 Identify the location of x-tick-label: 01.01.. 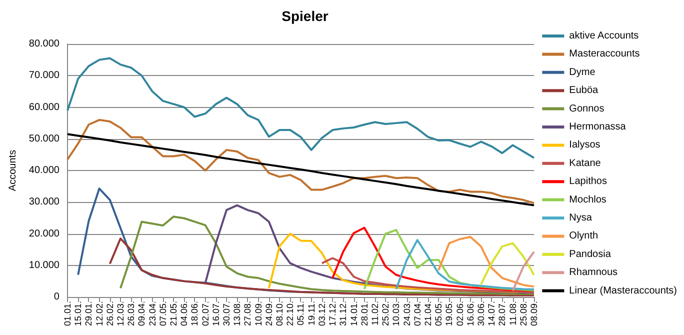
(67, 313).